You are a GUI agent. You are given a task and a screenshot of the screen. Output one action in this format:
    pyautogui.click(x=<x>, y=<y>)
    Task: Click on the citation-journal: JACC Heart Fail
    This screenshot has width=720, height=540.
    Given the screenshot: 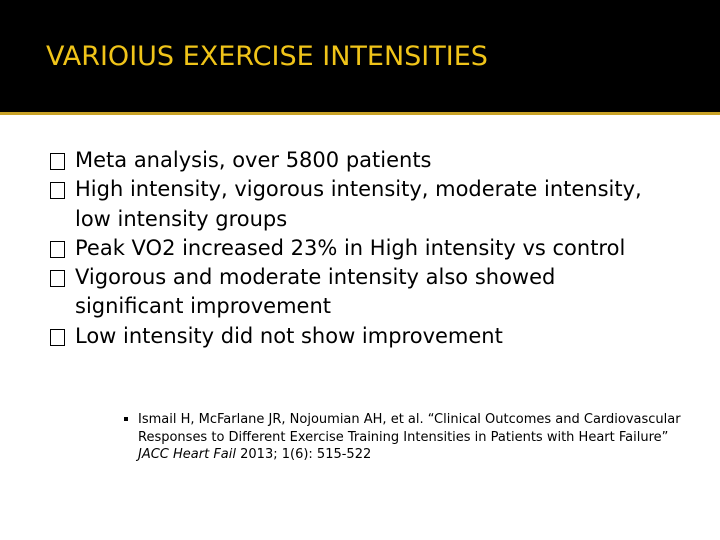 What is the action you would take?
    pyautogui.click(x=187, y=454)
    